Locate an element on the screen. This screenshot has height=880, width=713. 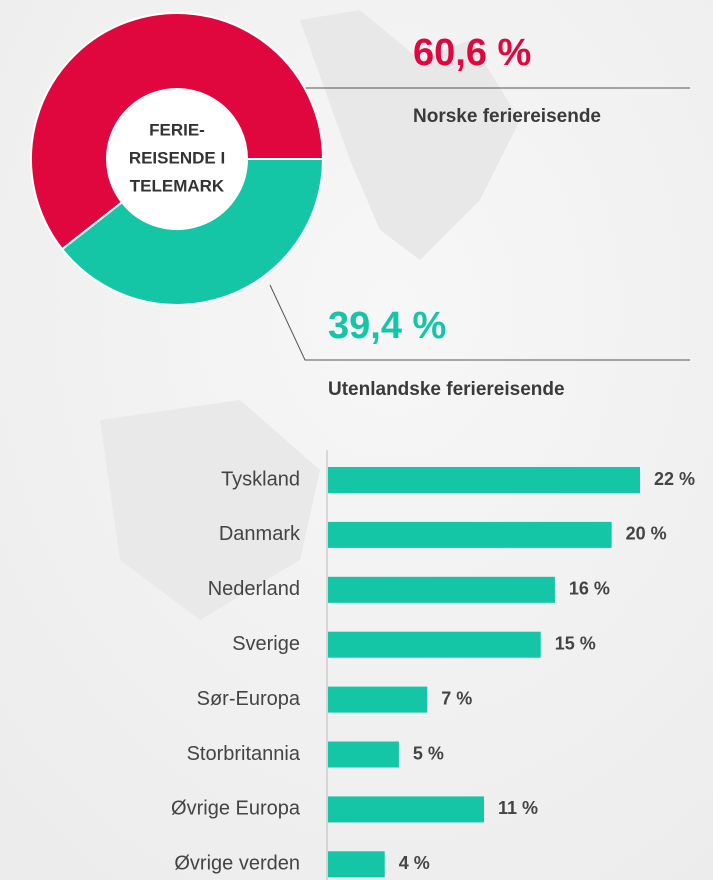
donut-hole is located at coordinates (177, 159).